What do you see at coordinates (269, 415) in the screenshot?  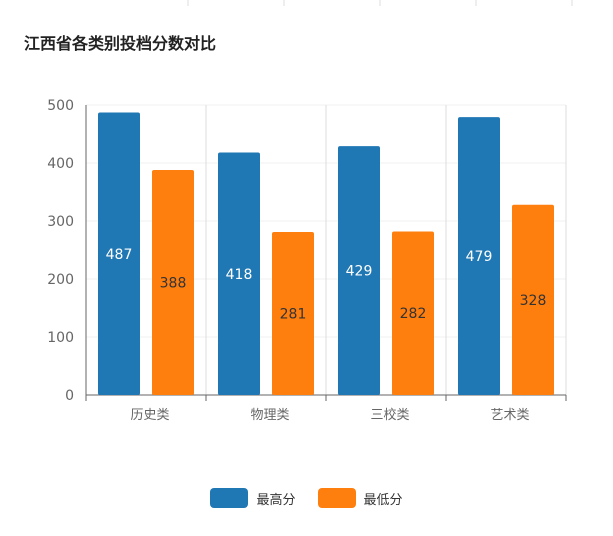 I see `x-tick-label: 物理类` at bounding box center [269, 415].